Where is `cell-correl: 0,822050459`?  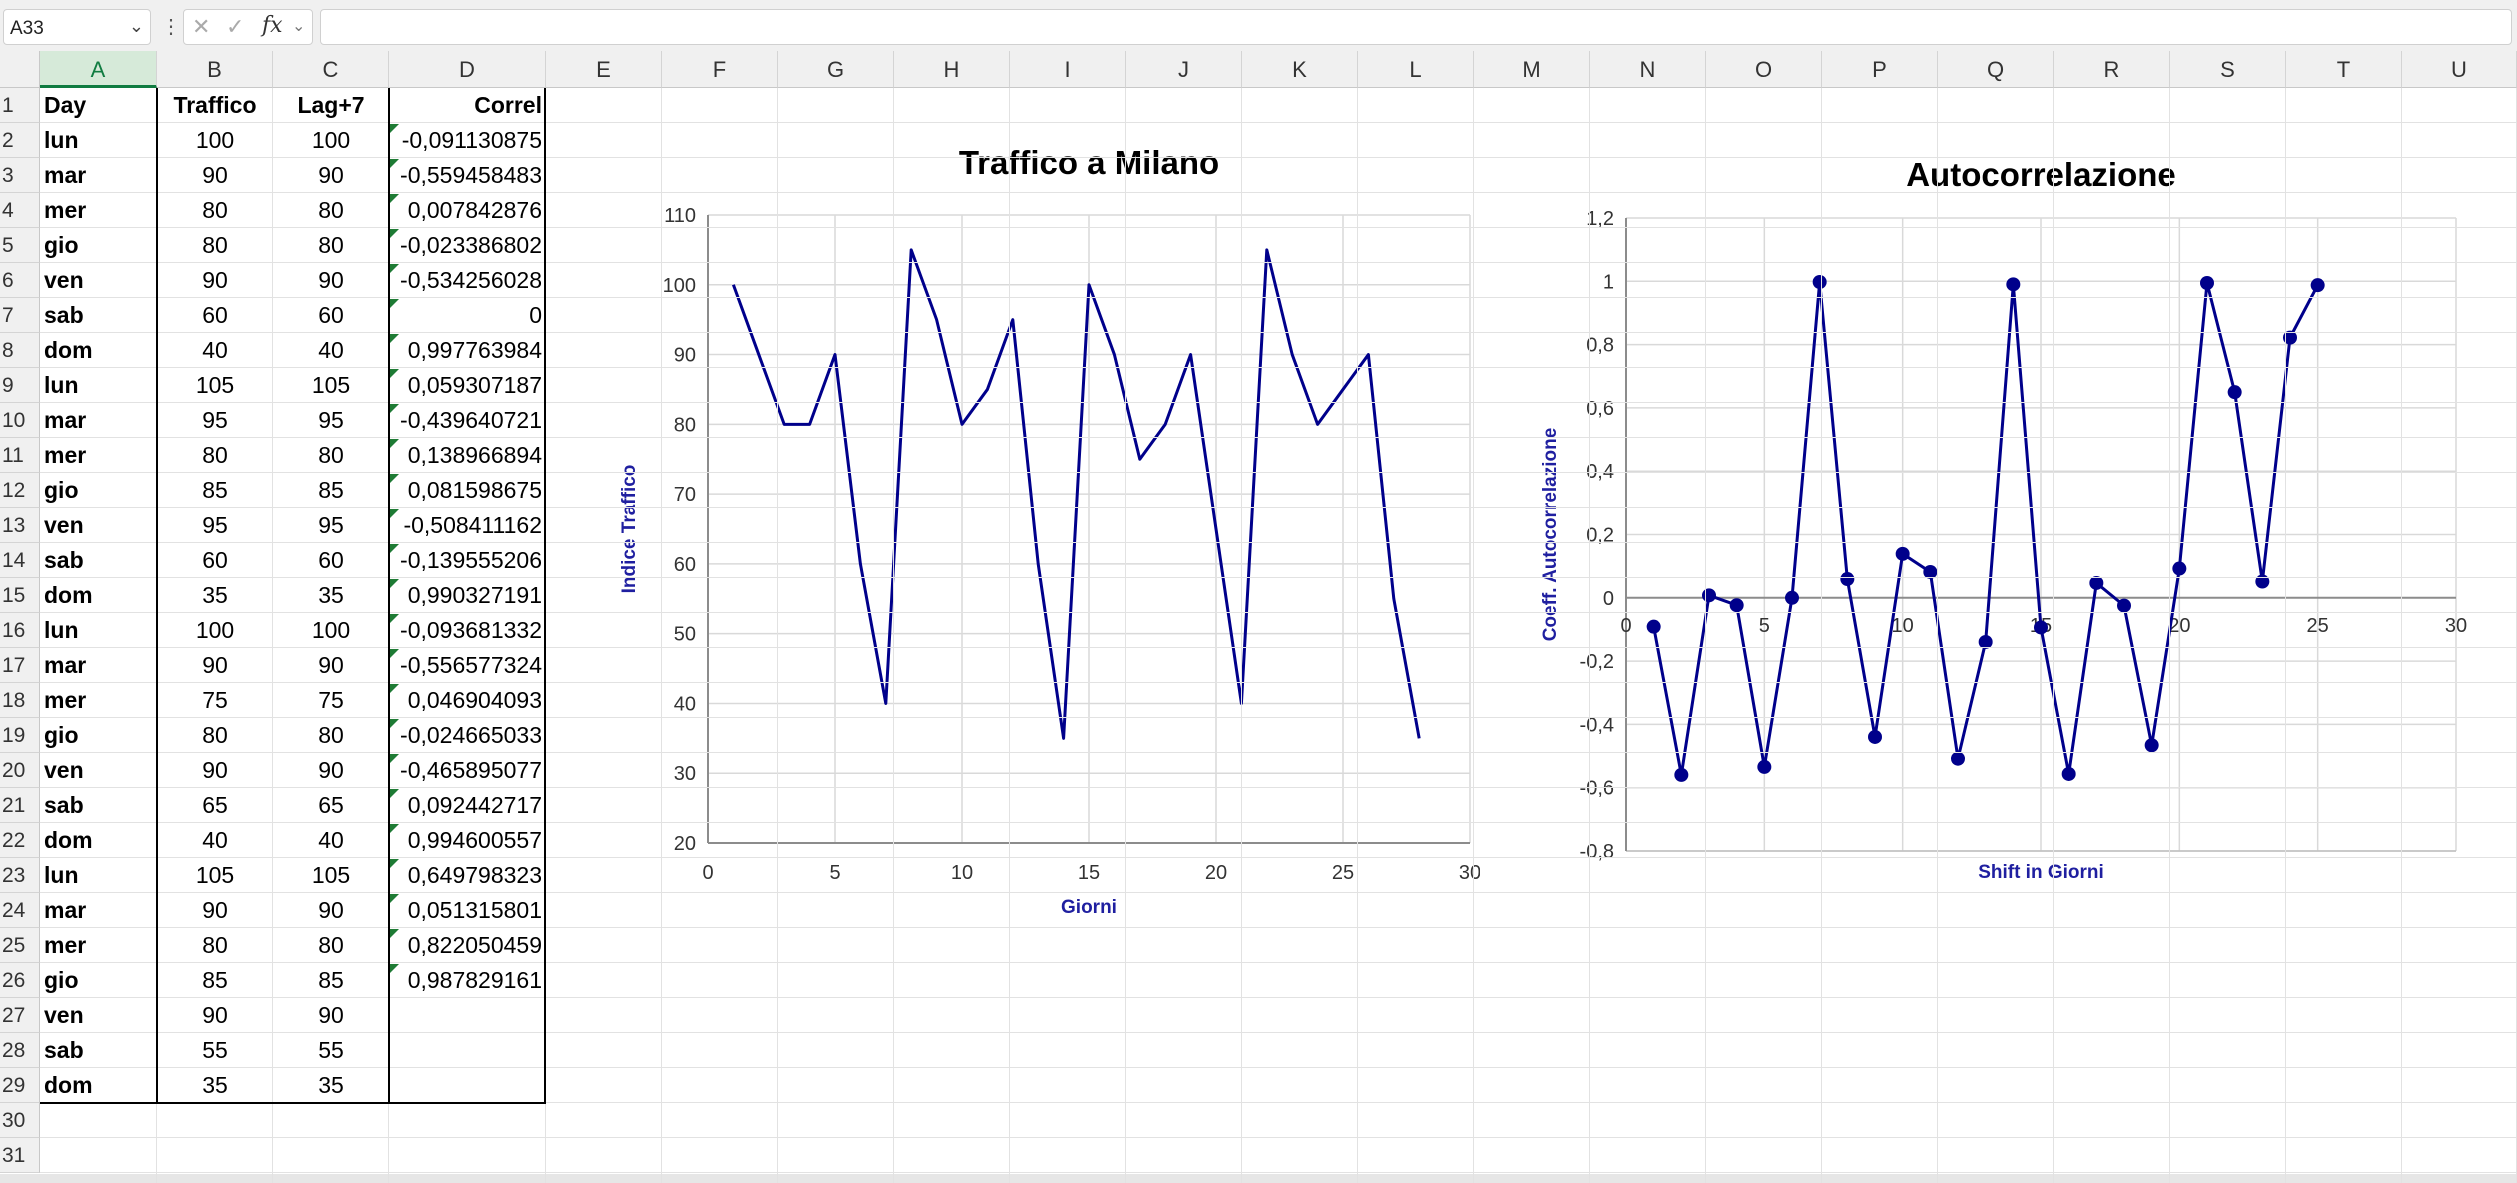
cell-correl: 0,822050459 is located at coordinates (474, 945).